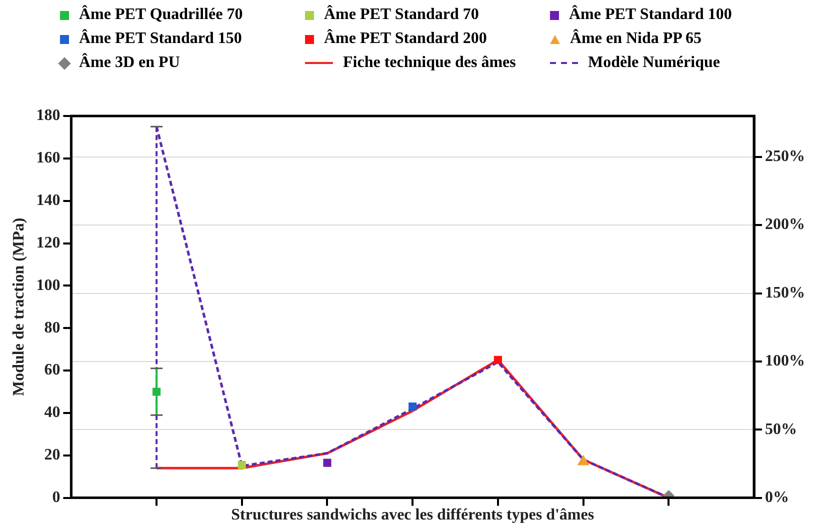 The width and height of the screenshot is (818, 529). I want to click on x-axis-title: Structures sandwichs avec les différents types d'âmes, so click(412, 515).